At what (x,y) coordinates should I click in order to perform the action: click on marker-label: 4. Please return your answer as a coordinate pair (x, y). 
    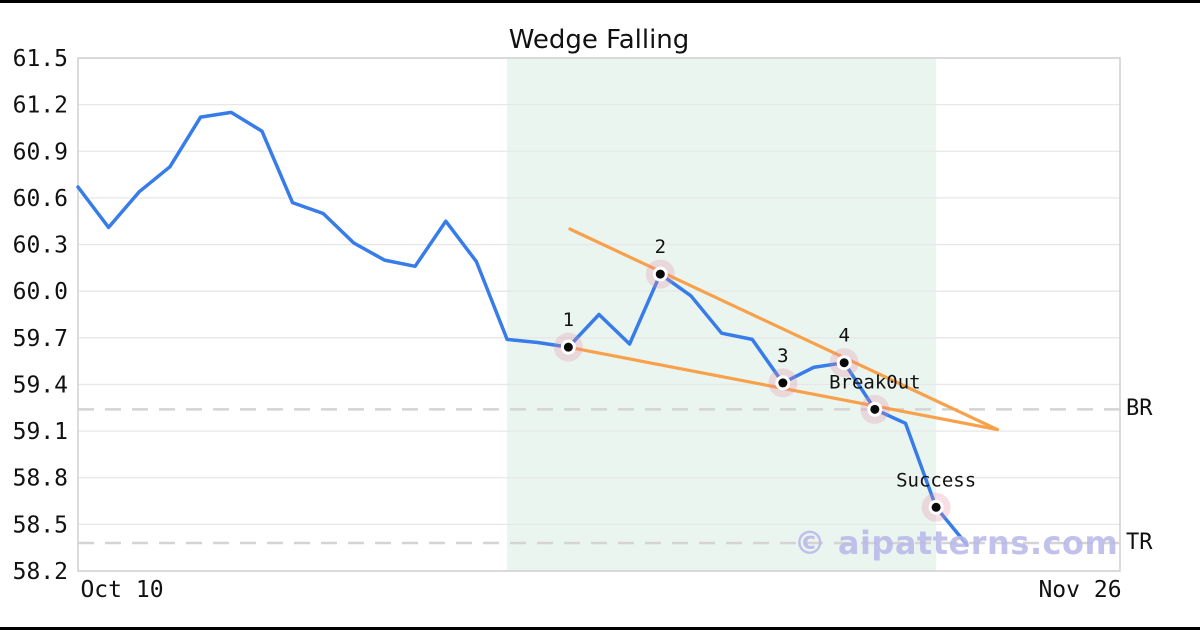
    Looking at the image, I should click on (843, 336).